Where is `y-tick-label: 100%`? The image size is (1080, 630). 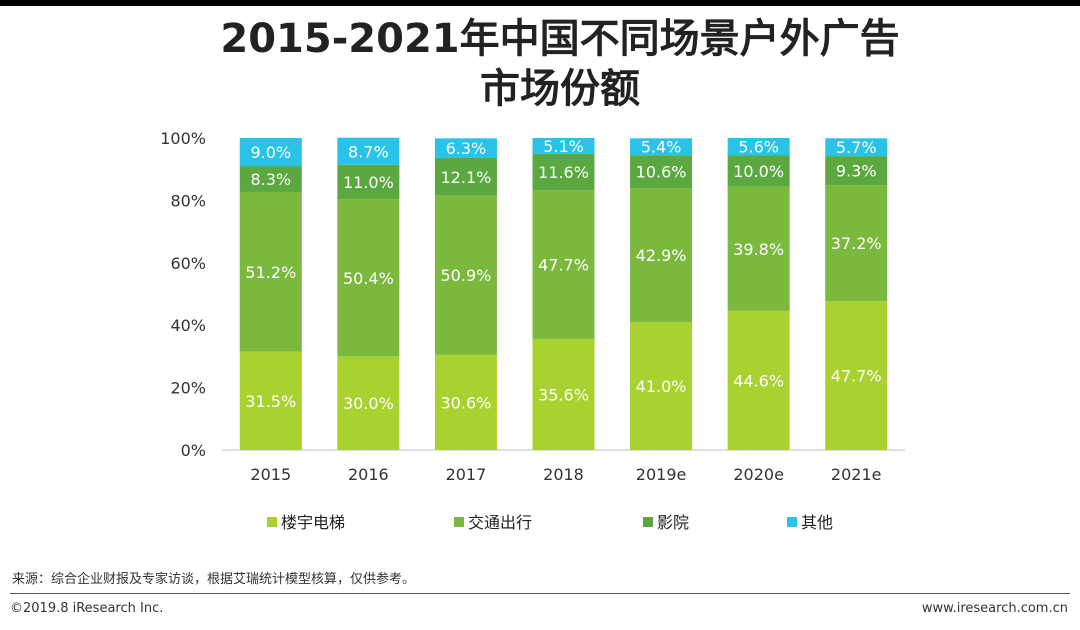 y-tick-label: 100% is located at coordinates (183, 138).